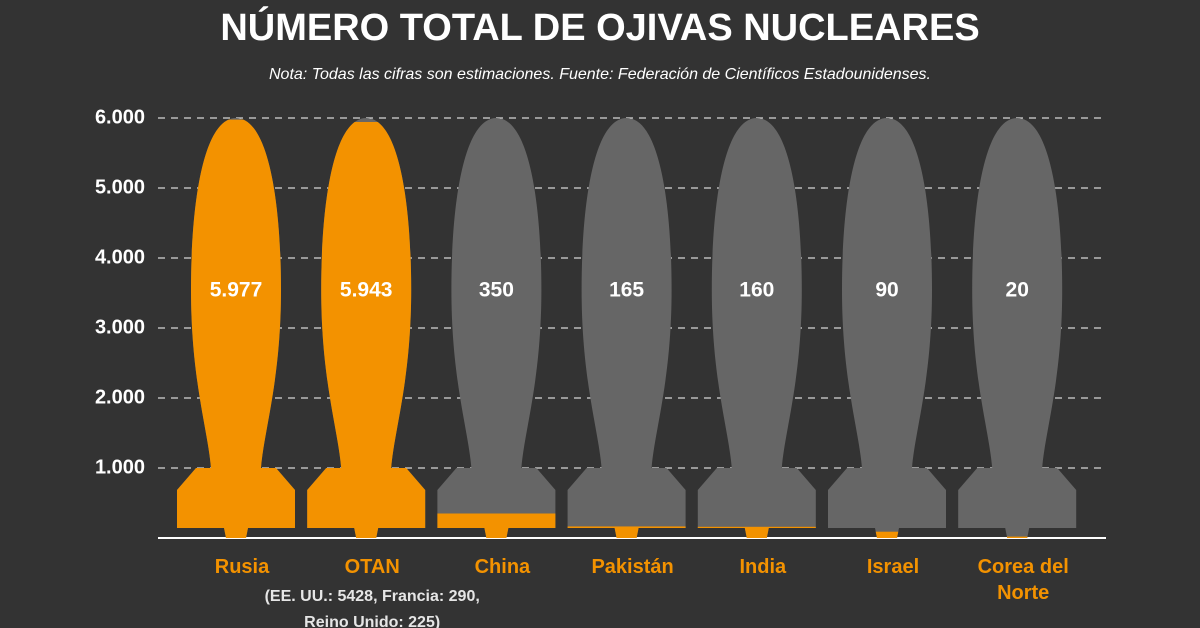  Describe the element at coordinates (120, 397) in the screenshot. I see `y-tick-label: 2.000` at that location.